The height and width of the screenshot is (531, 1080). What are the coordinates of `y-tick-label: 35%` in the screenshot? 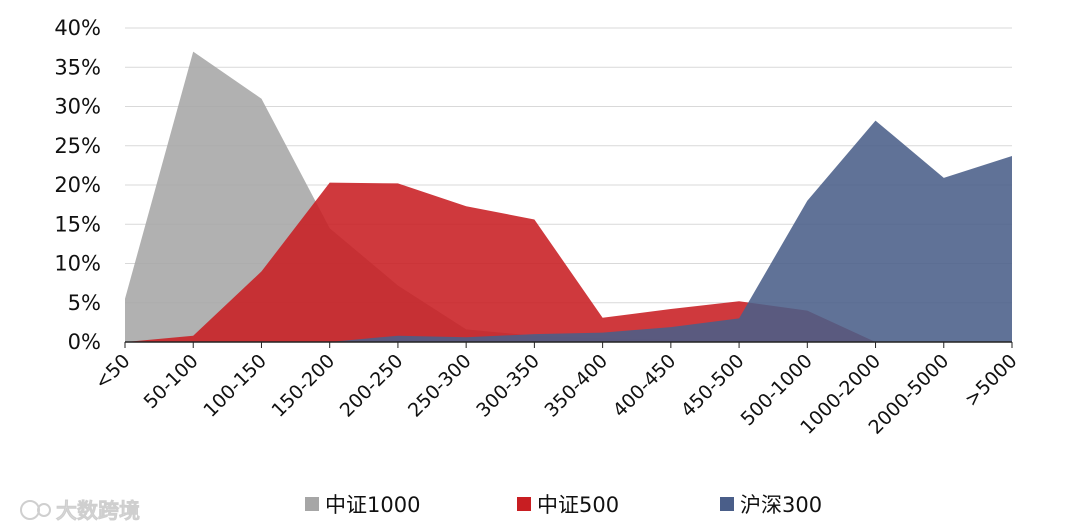 It's located at (77, 67).